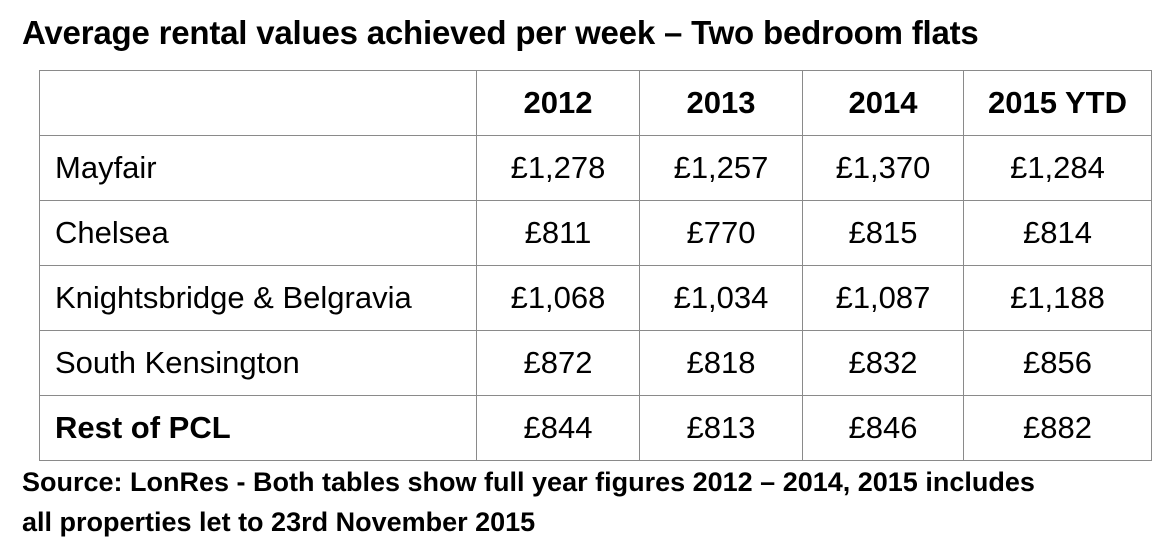 The image size is (1170, 558). I want to click on row-label-rest-of-pcl: Rest of PCL, so click(258, 428).